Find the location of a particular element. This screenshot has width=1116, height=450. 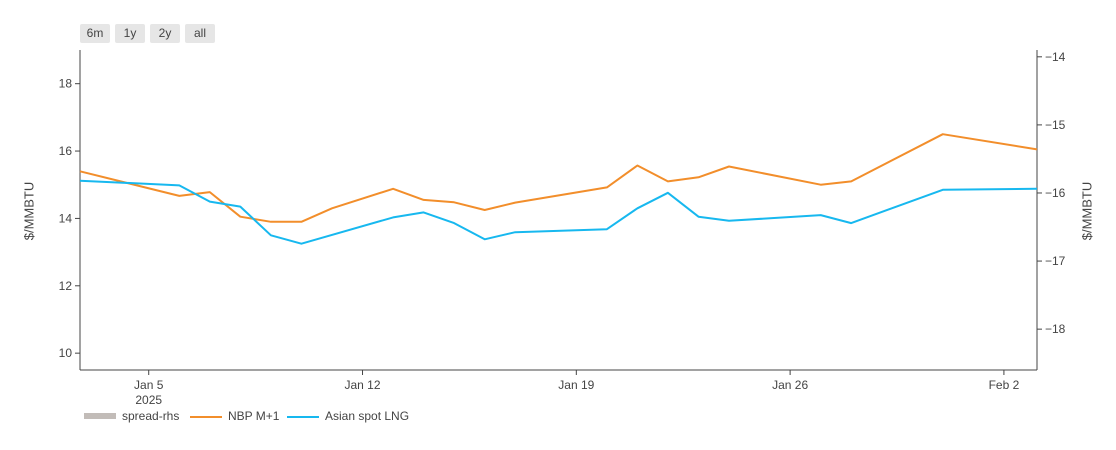

series-line-asian-lng is located at coordinates (558, 212).